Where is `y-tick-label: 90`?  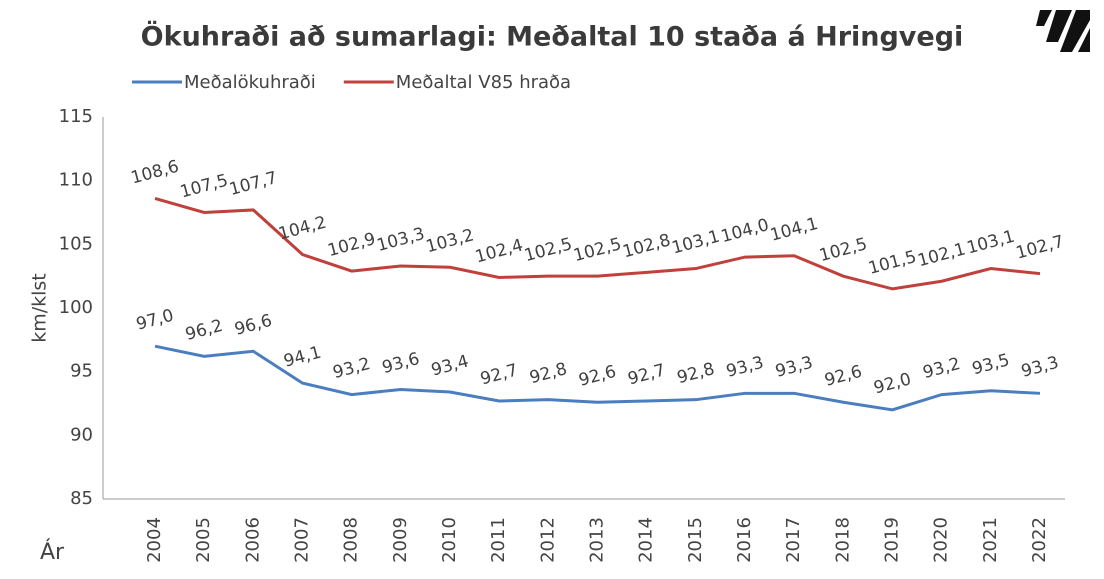 y-tick-label: 90 is located at coordinates (81, 434).